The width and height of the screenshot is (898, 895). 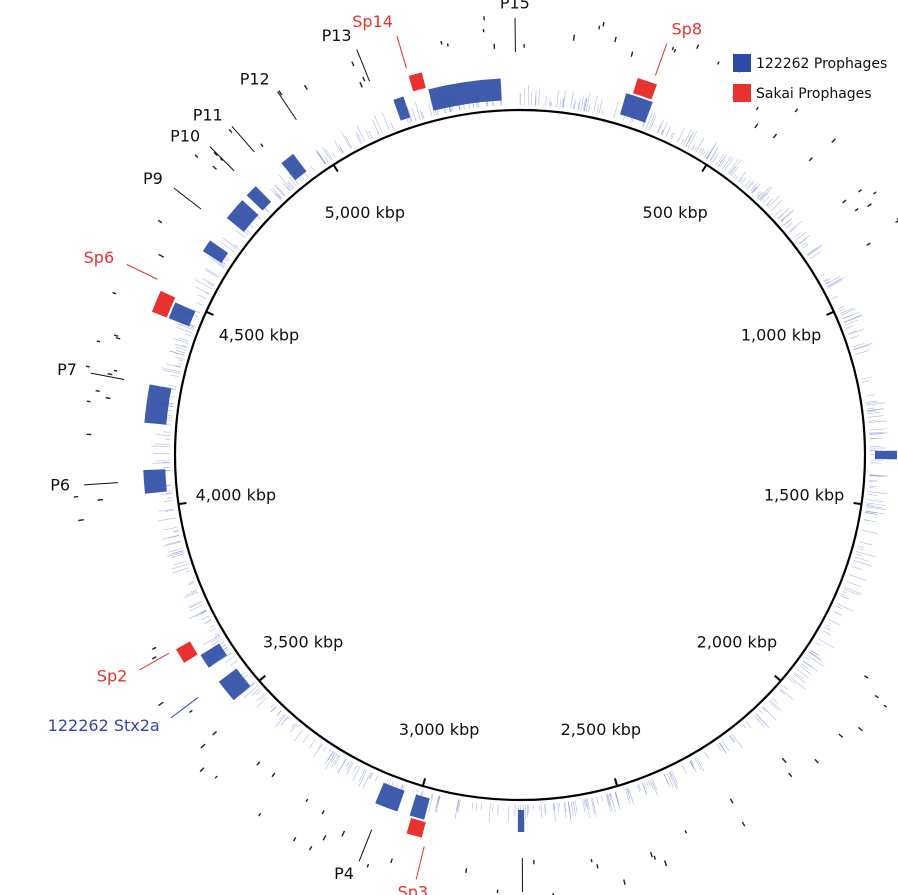 I want to click on callout-label: P13, so click(x=337, y=35).